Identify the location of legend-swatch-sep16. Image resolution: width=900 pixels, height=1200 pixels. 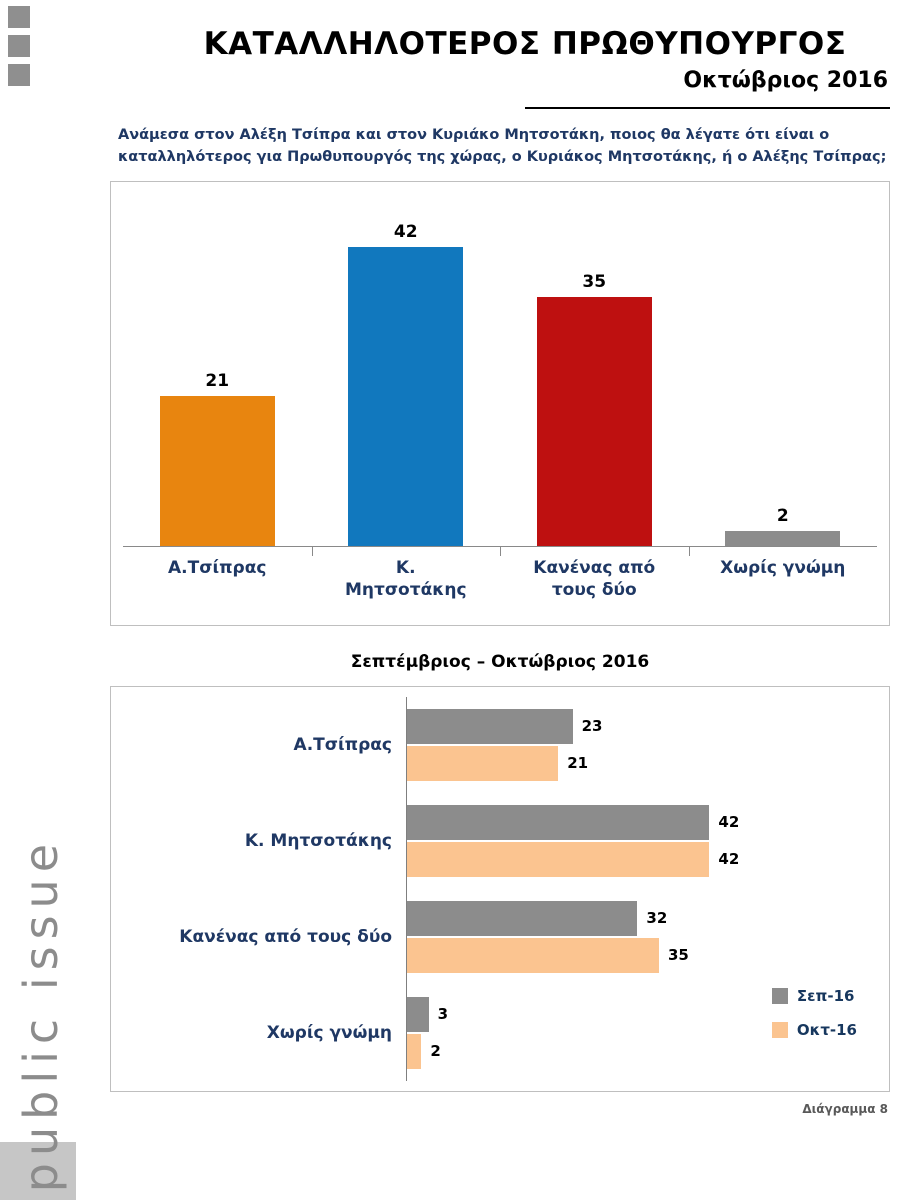
(779, 995).